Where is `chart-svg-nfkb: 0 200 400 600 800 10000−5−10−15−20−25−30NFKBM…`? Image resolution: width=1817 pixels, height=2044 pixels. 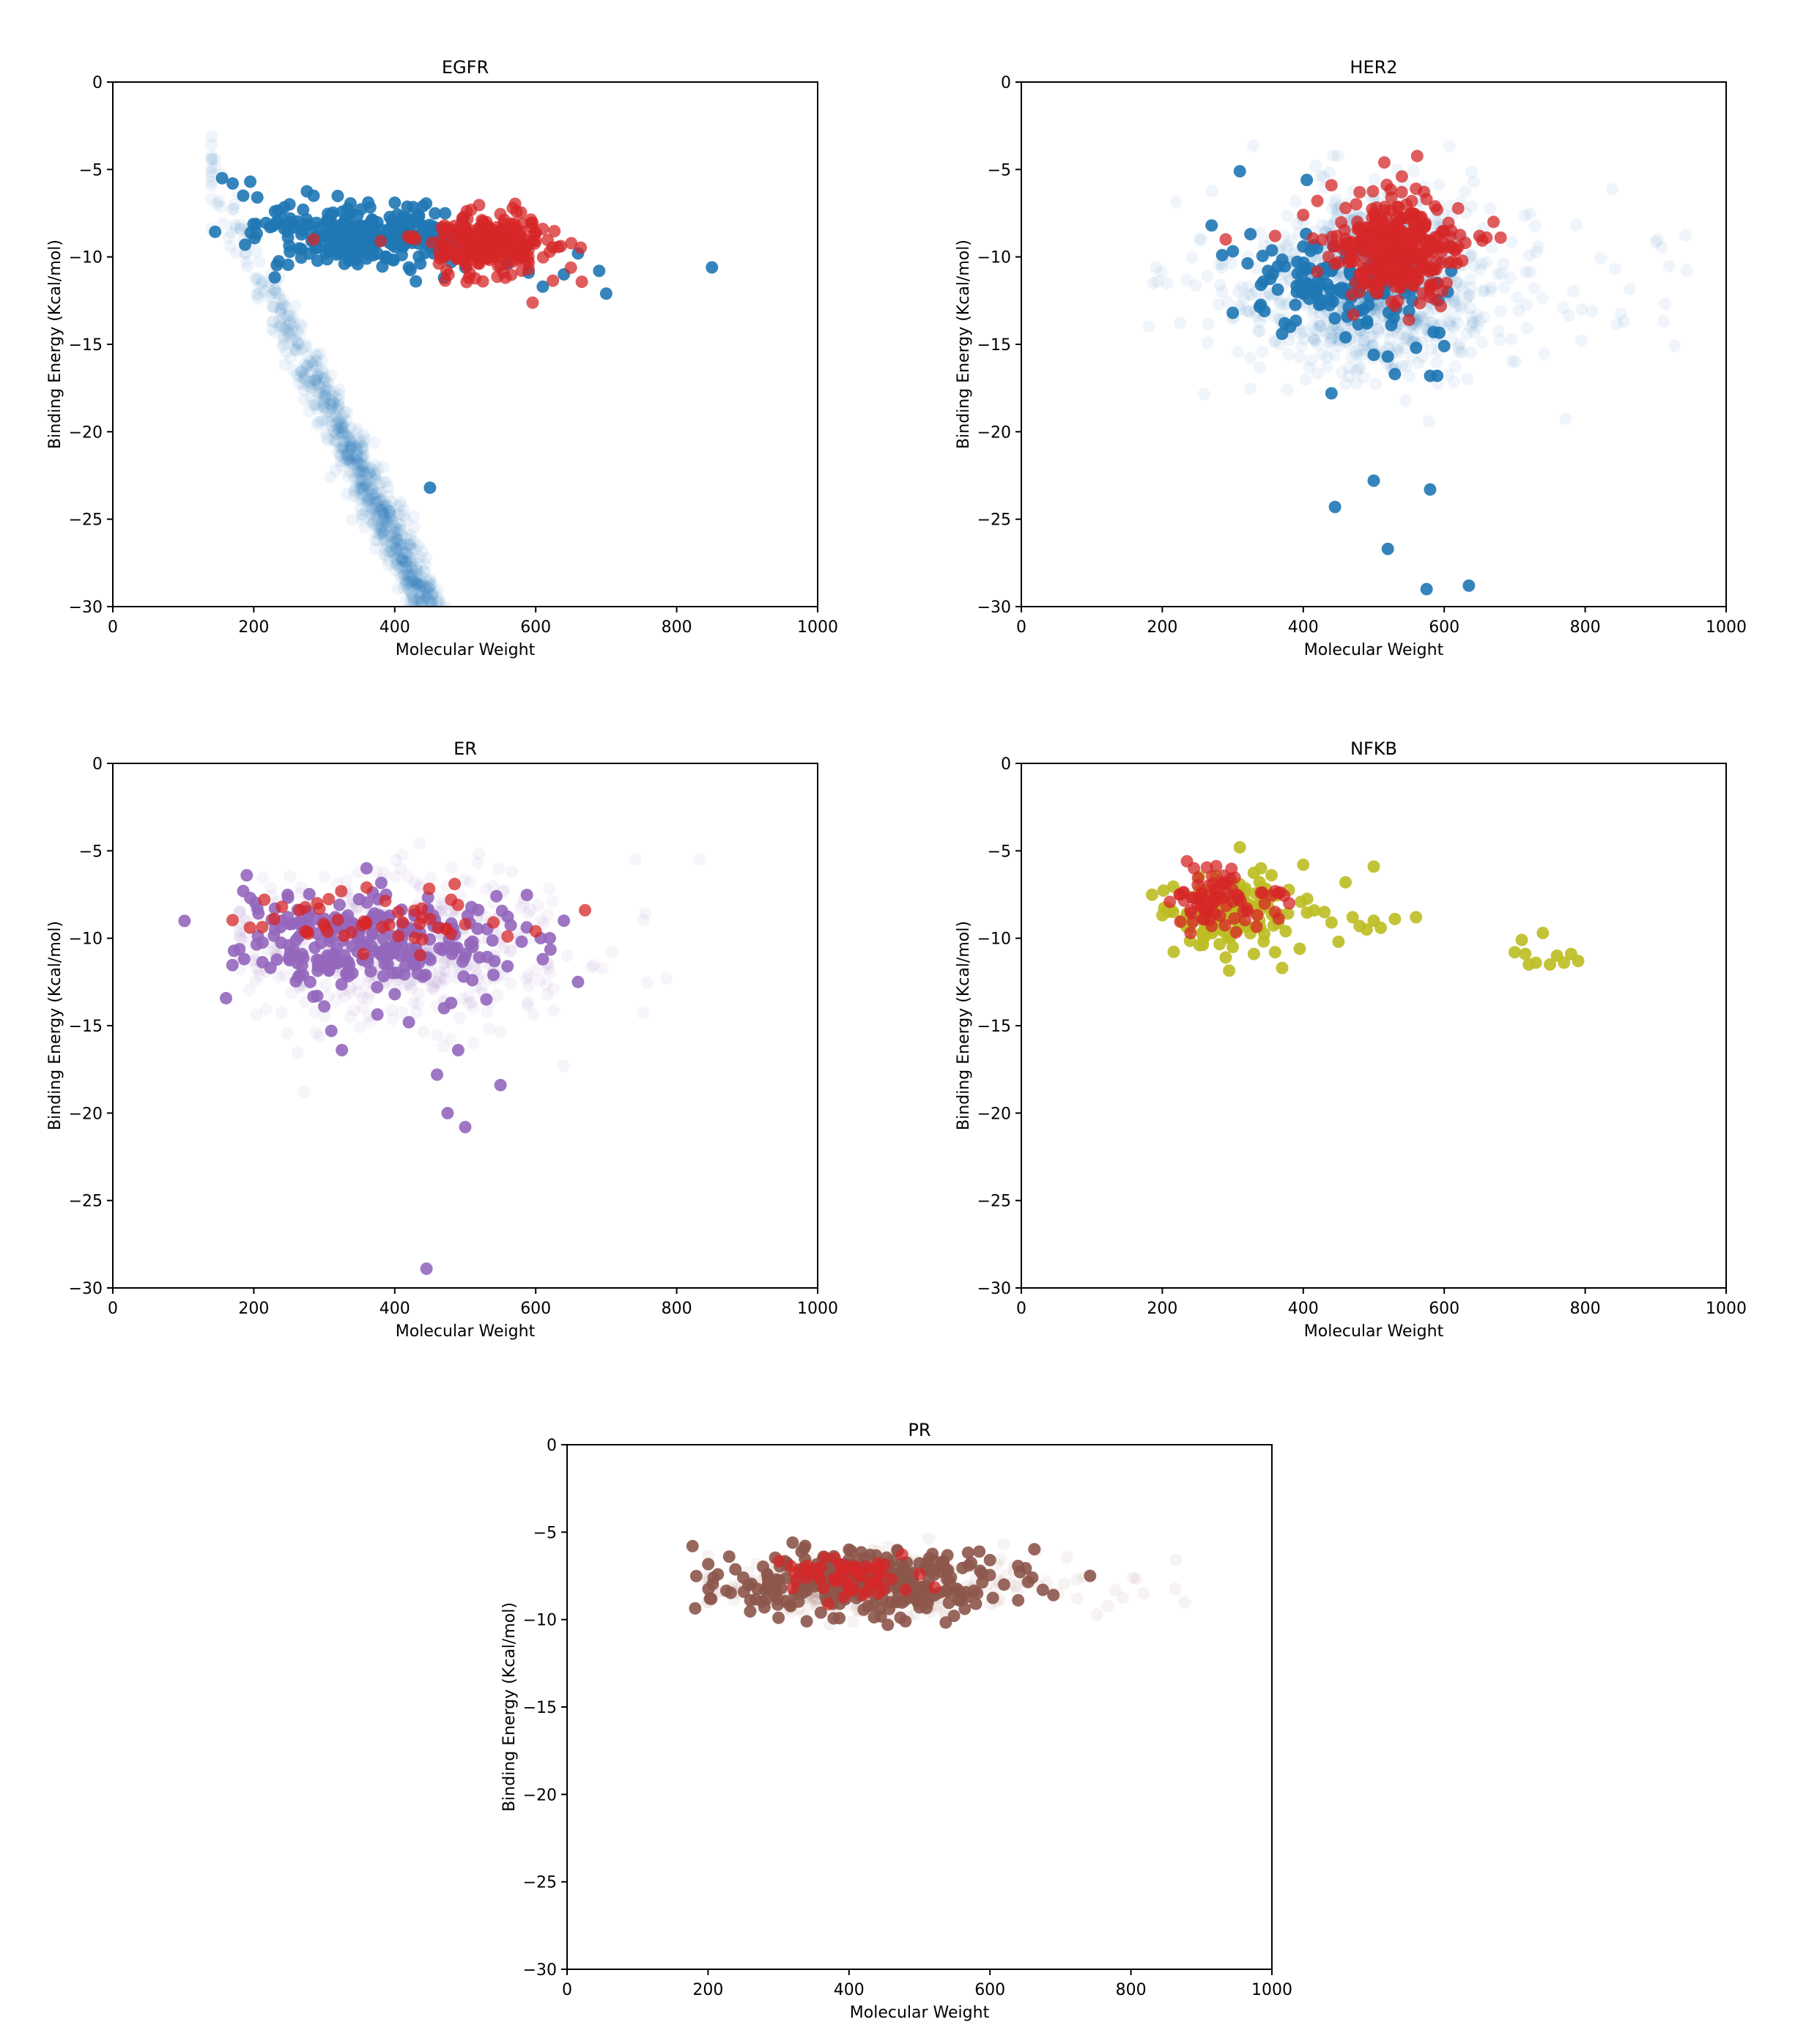 chart-svg-nfkb: 0 200 400 600 800 10000−5−10−15−20−25−30NFKBM… is located at coordinates (1351, 1039).